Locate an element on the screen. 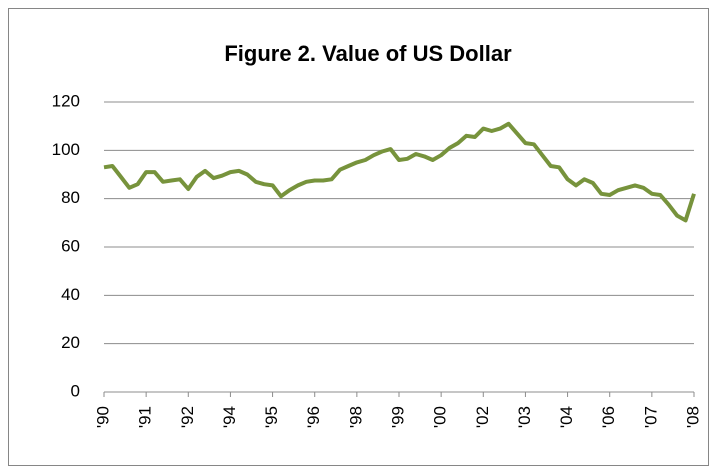 The width and height of the screenshot is (718, 471). y-tick-label: 0 is located at coordinates (75, 390).